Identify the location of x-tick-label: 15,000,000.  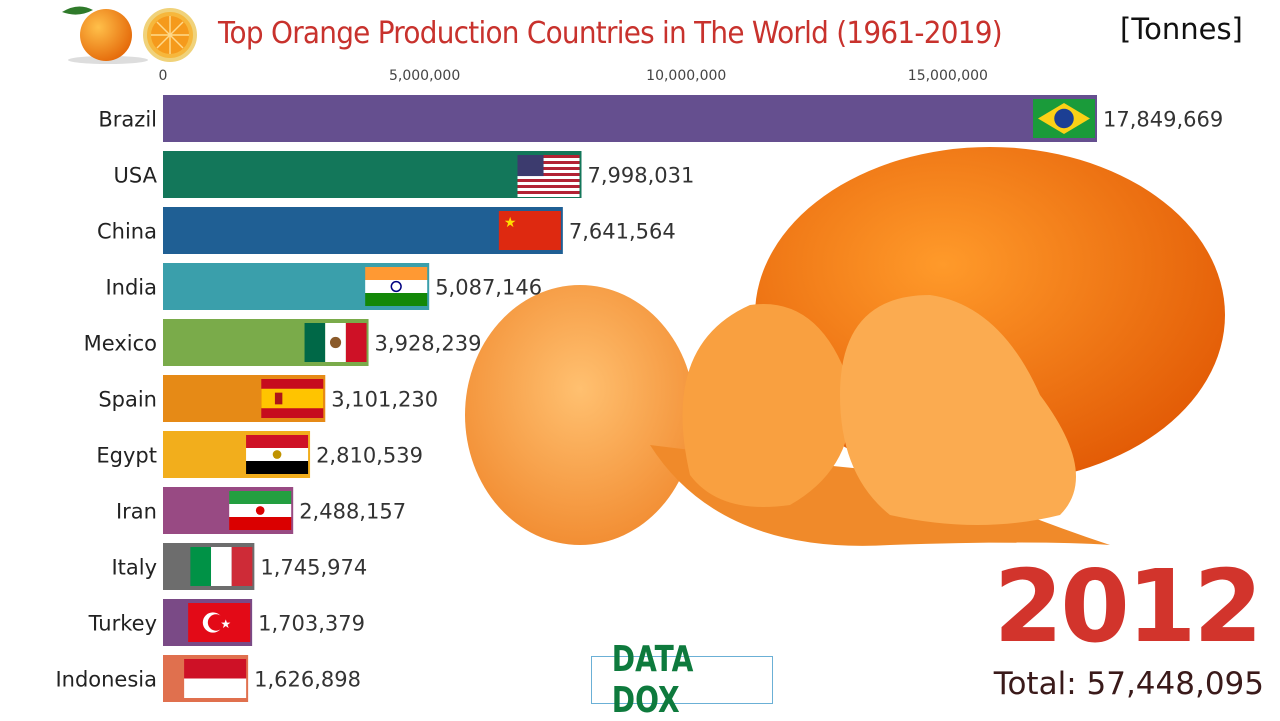
(948, 76).